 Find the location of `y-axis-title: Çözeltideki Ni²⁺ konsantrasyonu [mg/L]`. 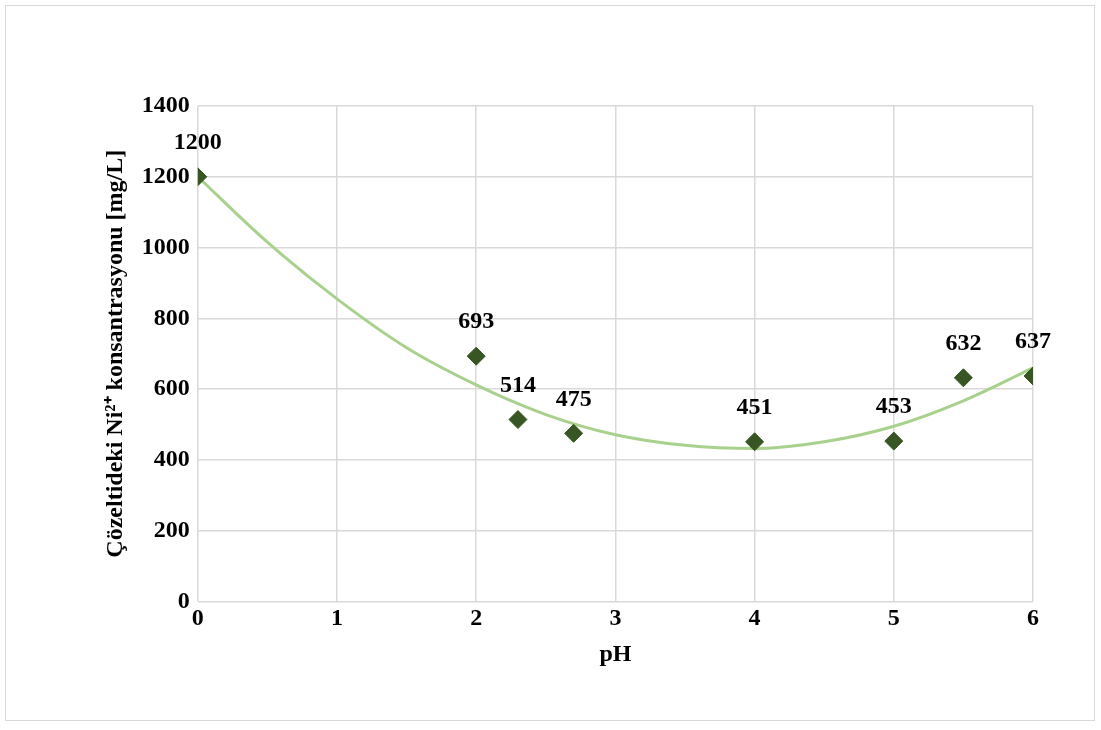

y-axis-title: Çözeltideki Ni²⁺ konsantrasyonu [mg/L] is located at coordinates (113, 353).